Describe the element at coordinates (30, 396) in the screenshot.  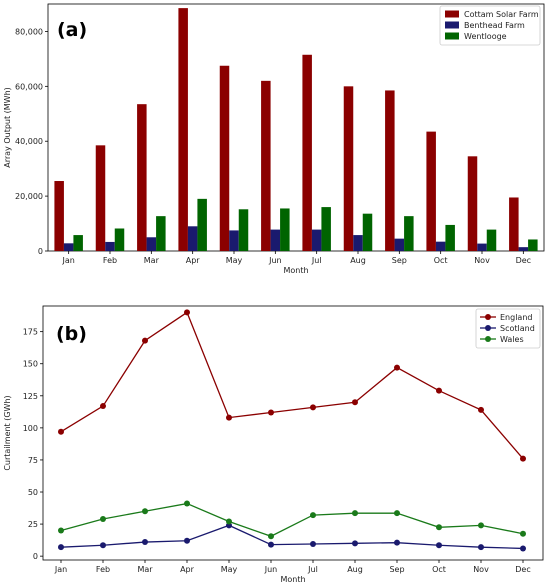
I see `b-ytick-label: 125` at that location.